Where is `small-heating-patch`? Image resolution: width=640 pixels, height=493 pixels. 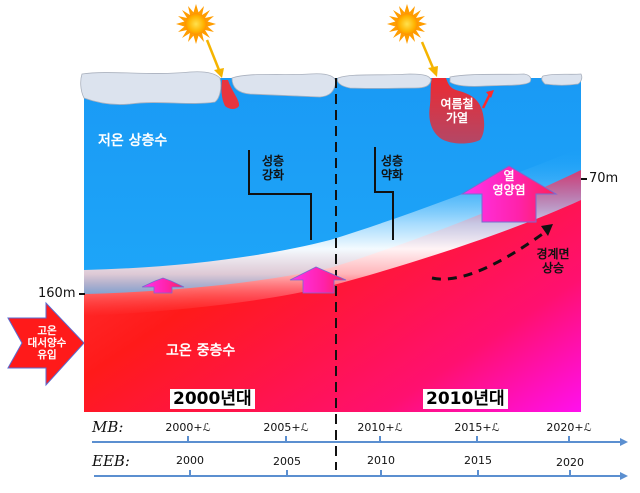
small-heating-patch is located at coordinates (230, 94).